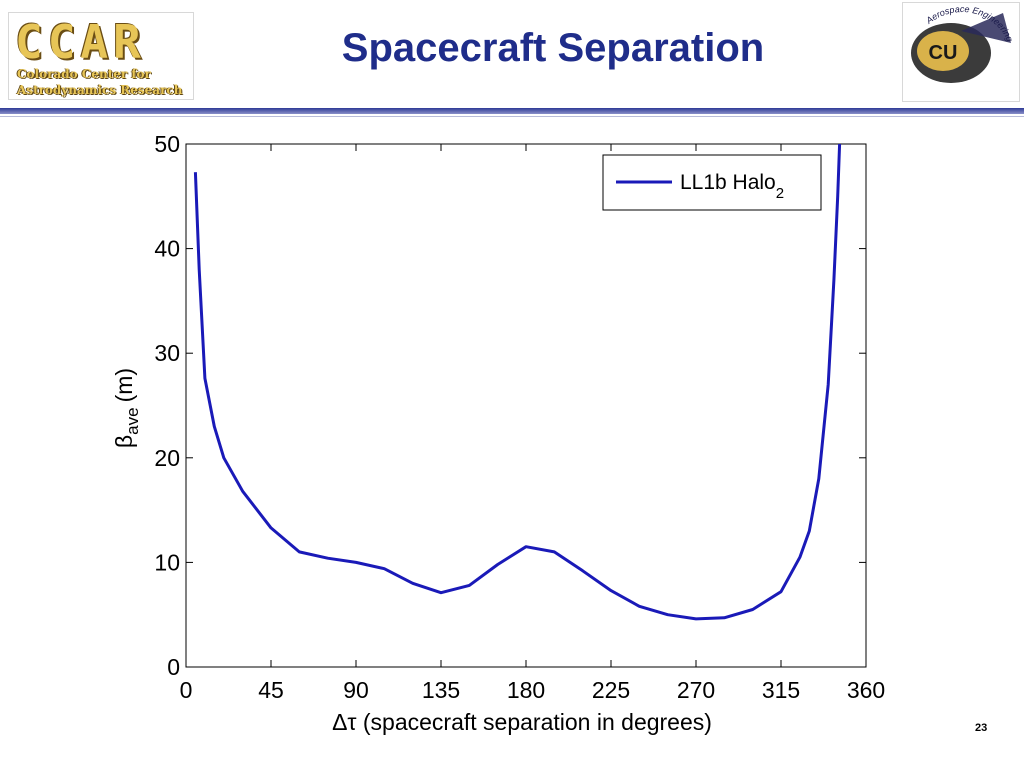  Describe the element at coordinates (173, 667) in the screenshot. I see `y-tick-label: 0` at that location.